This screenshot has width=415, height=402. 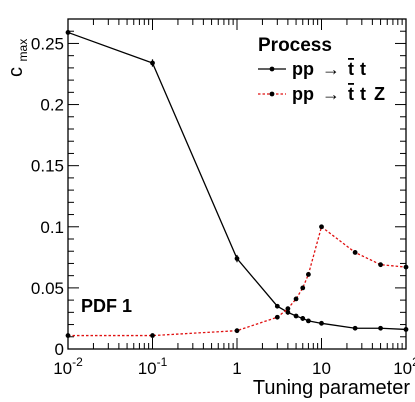 I want to click on x-tick-label: 10, so click(x=321, y=368).